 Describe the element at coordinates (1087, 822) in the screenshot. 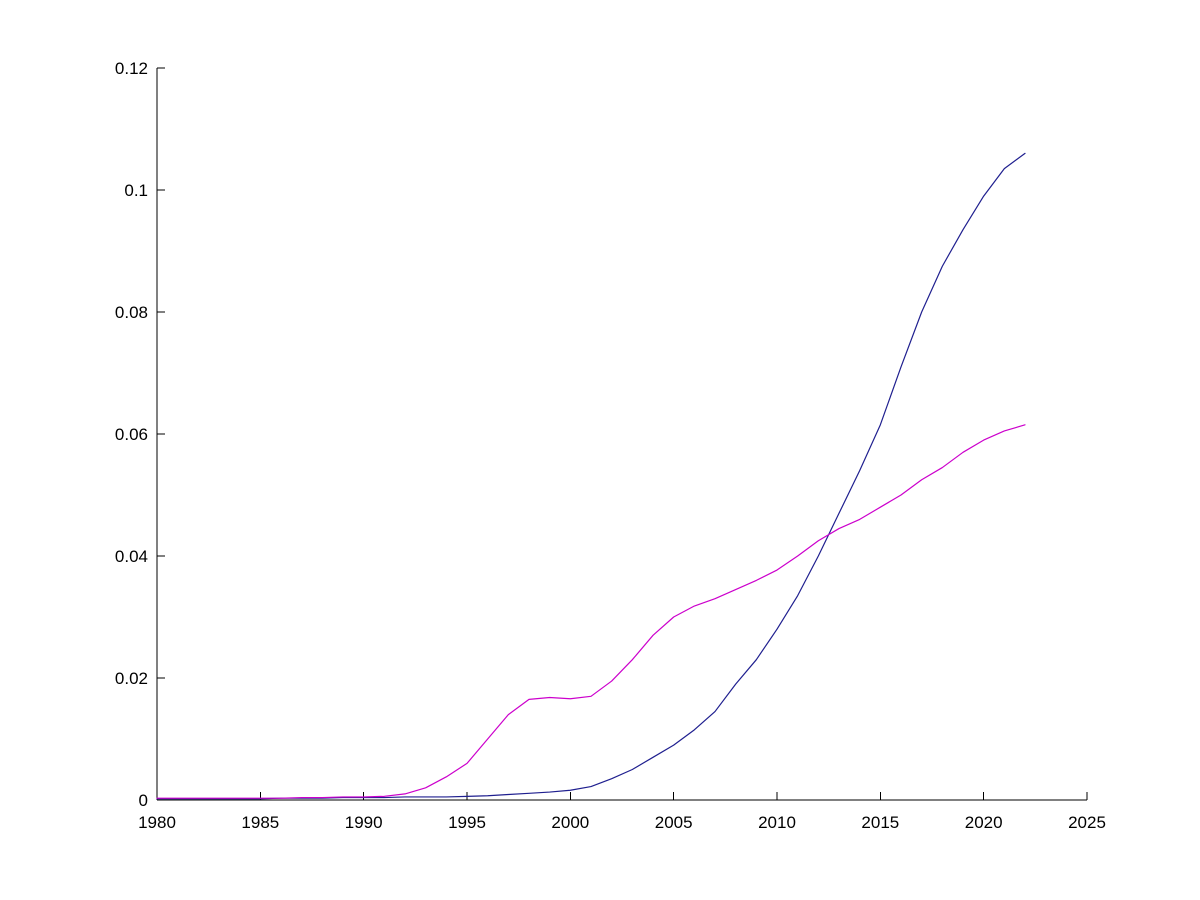

I see `x-tick-label: 2025` at that location.